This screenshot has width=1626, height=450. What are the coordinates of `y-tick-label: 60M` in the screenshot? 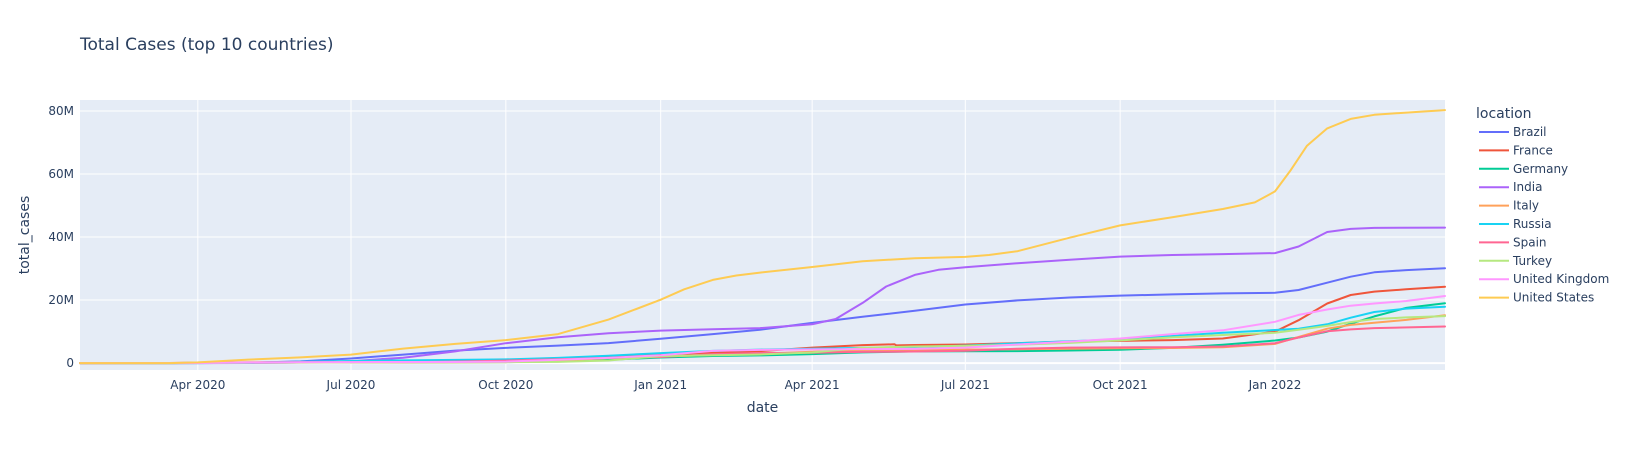 It's located at (61, 174).